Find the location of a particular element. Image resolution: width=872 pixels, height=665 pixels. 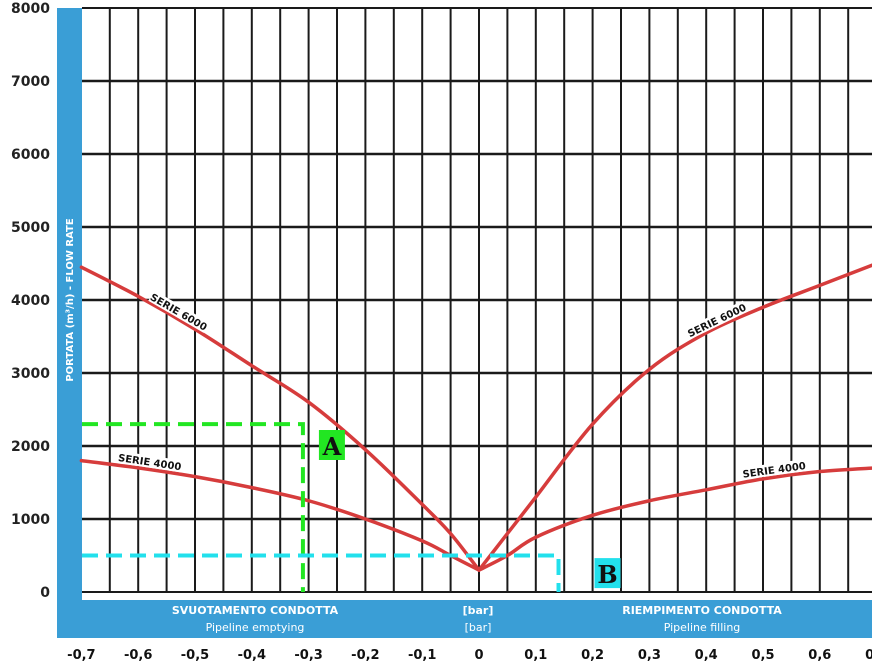

y-tick-label: 4000 is located at coordinates (30, 301).